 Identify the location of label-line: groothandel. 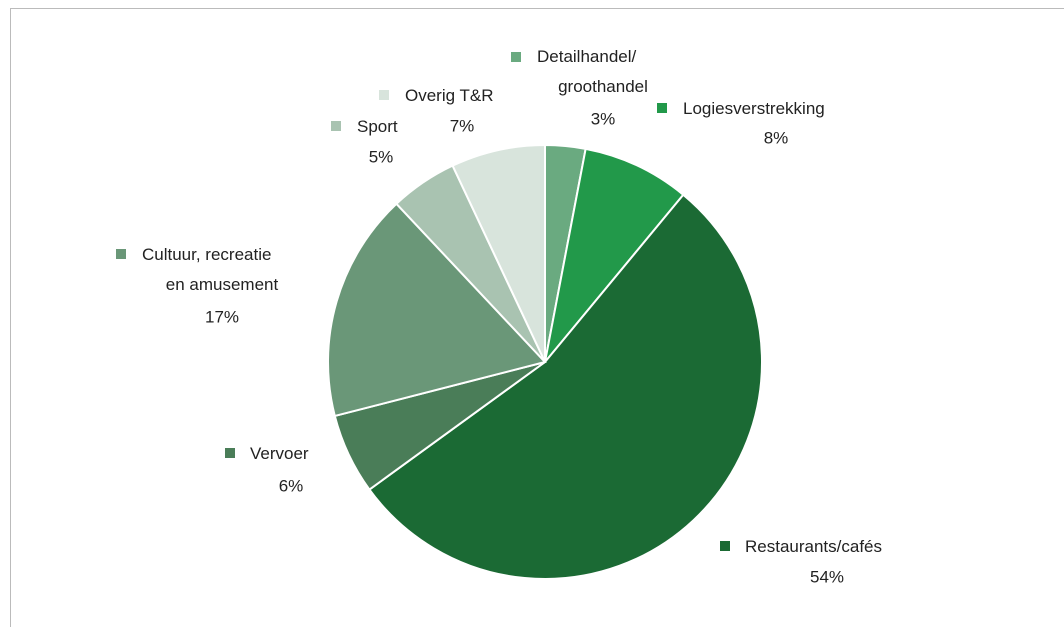
(603, 86).